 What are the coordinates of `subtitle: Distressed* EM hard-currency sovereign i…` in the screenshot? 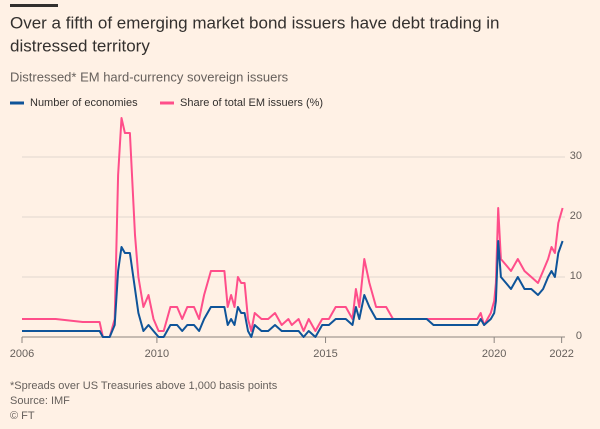 It's located at (149, 76).